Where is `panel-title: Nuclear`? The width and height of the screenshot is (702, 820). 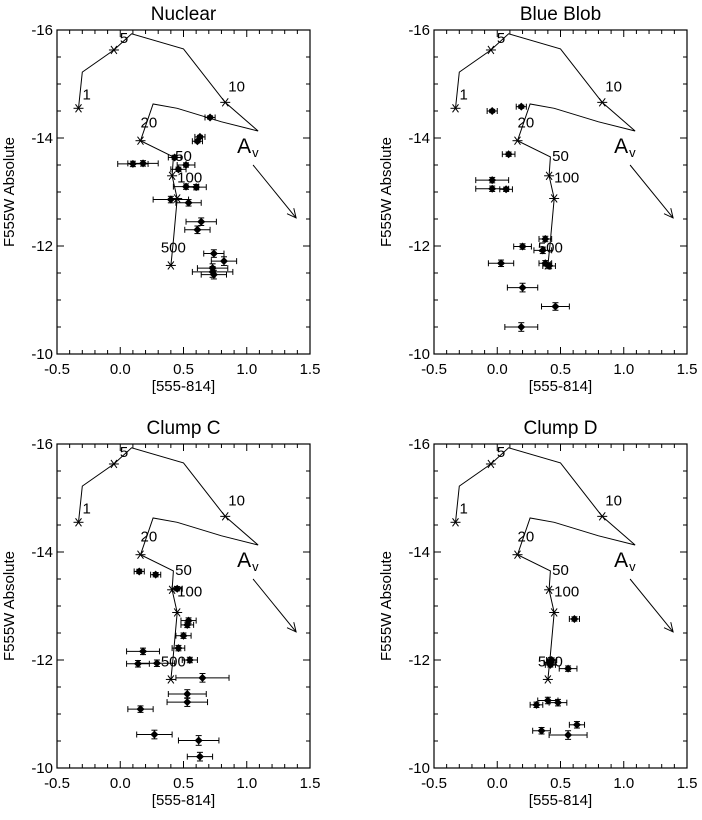
panel-title: Nuclear is located at coordinates (184, 14).